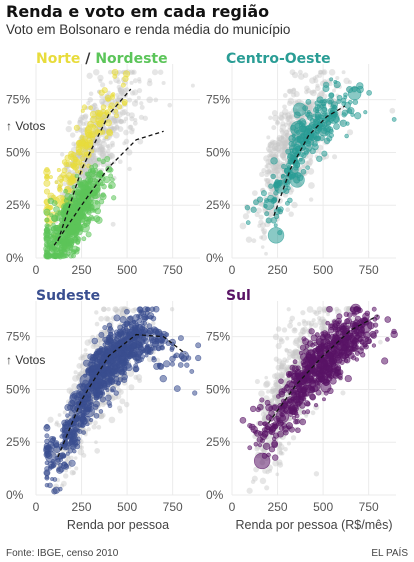 The width and height of the screenshot is (414, 562). I want to click on x-tick-label: 500, so click(323, 507).